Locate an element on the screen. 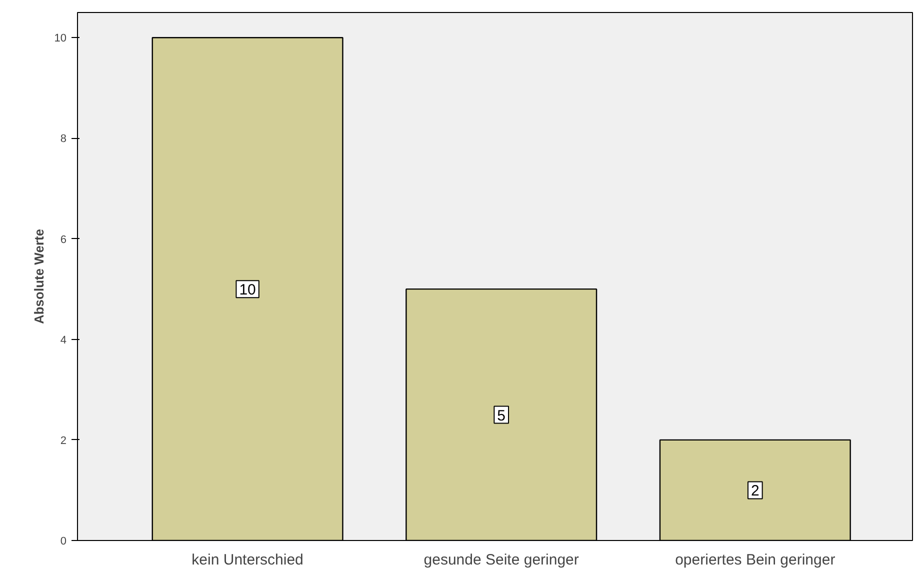  data-label: 10 is located at coordinates (247, 290).